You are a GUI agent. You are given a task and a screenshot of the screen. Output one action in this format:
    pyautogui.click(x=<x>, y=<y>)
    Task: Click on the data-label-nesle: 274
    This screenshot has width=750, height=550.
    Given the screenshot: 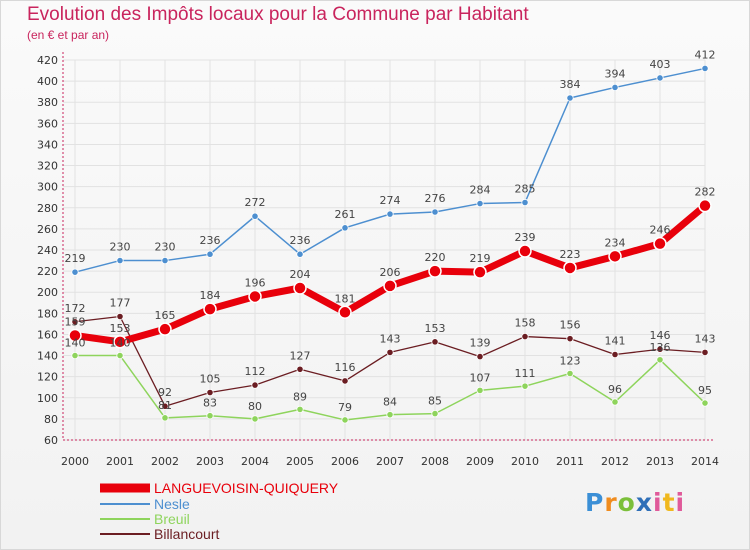 What is the action you would take?
    pyautogui.click(x=390, y=200)
    